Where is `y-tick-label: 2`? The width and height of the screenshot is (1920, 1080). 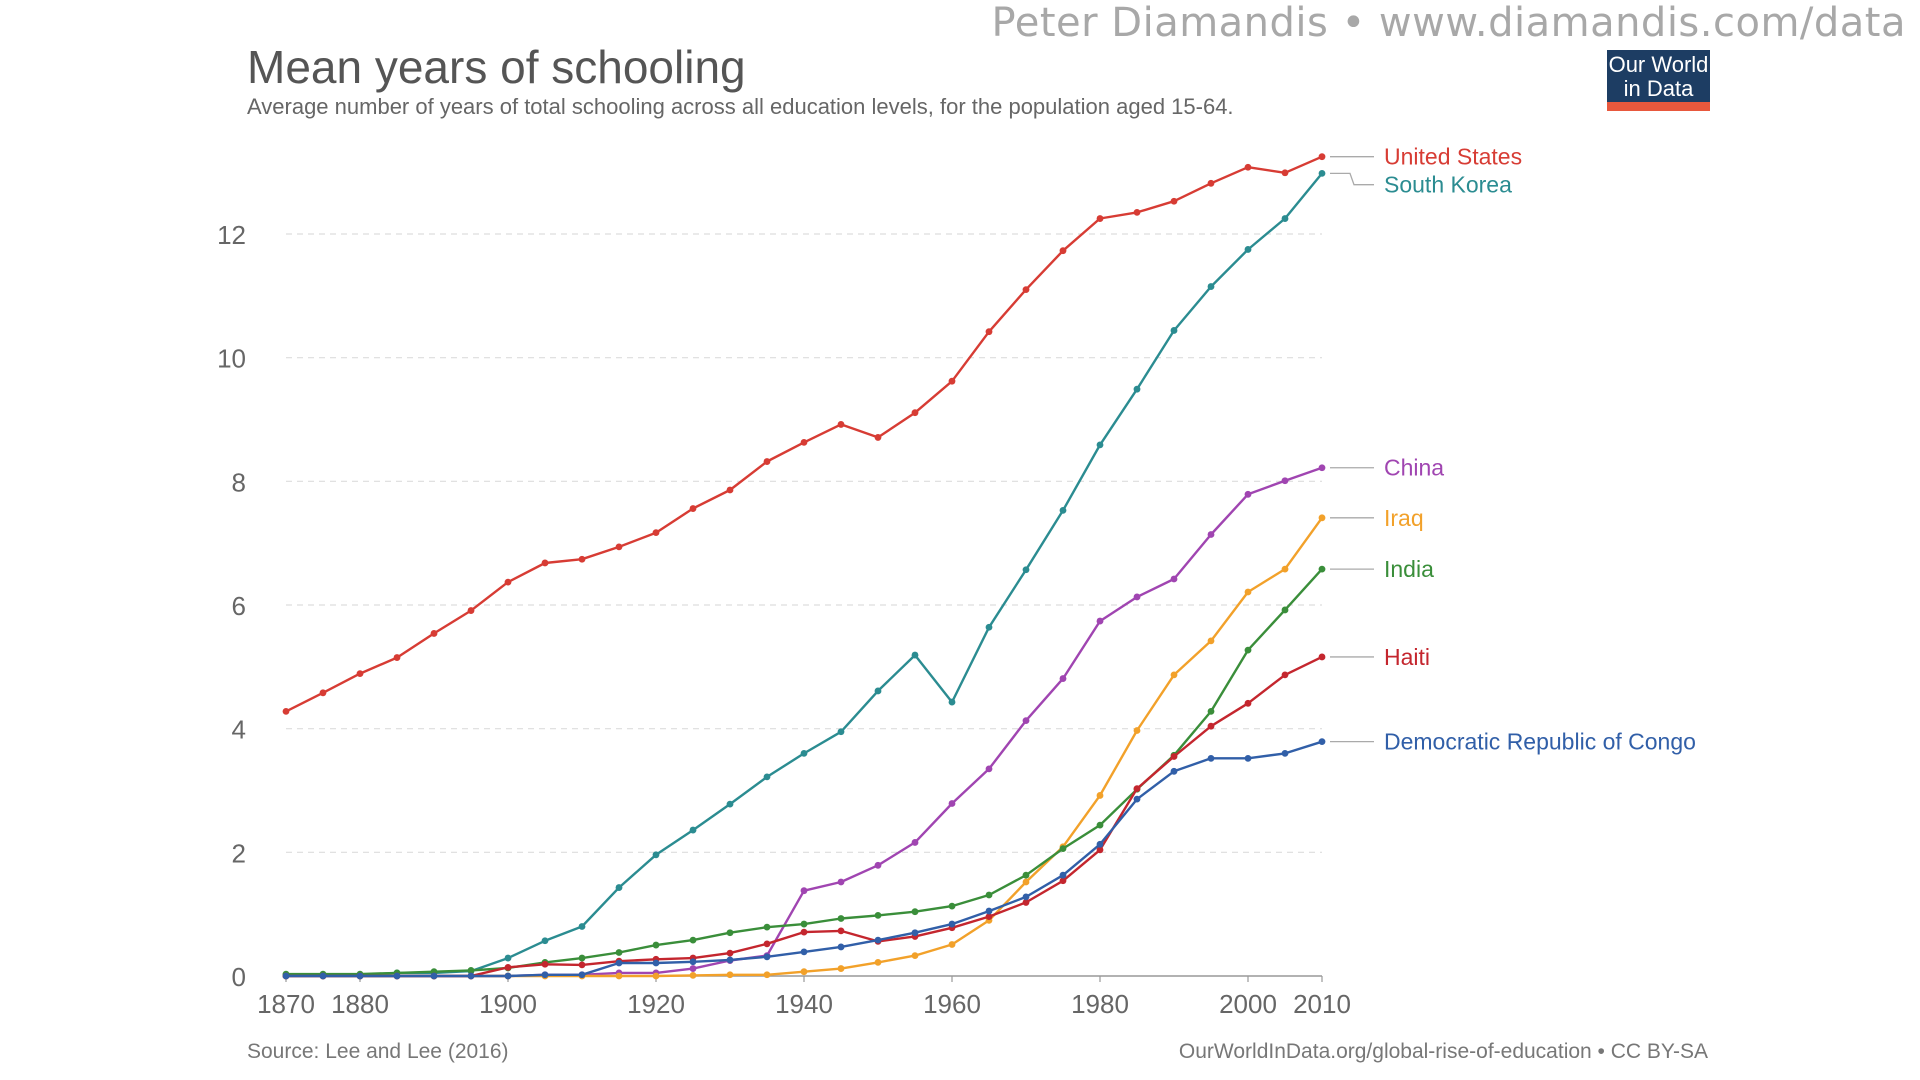 y-tick-label: 2 is located at coordinates (239, 853).